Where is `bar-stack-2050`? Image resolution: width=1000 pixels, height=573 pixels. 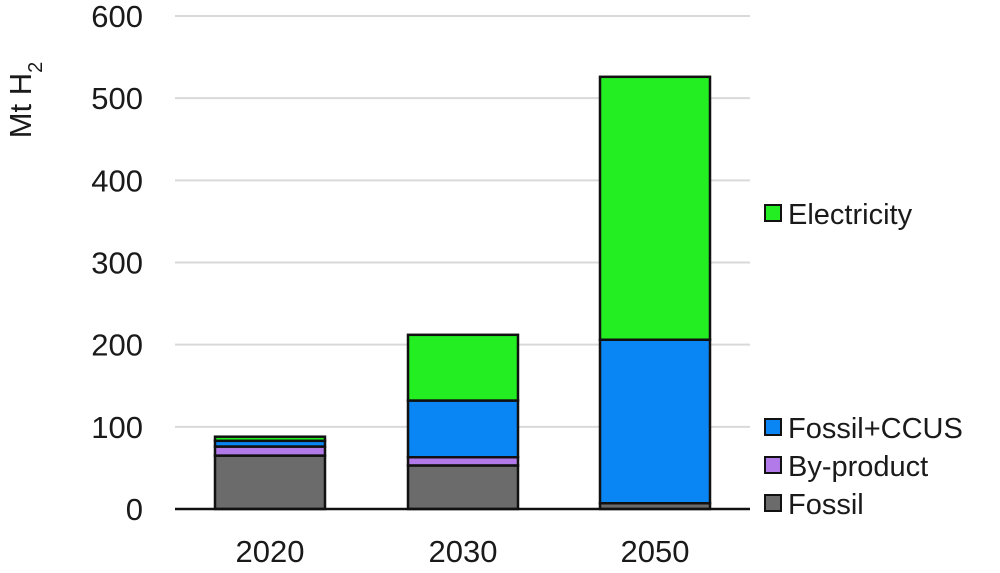
bar-stack-2050 is located at coordinates (655, 293).